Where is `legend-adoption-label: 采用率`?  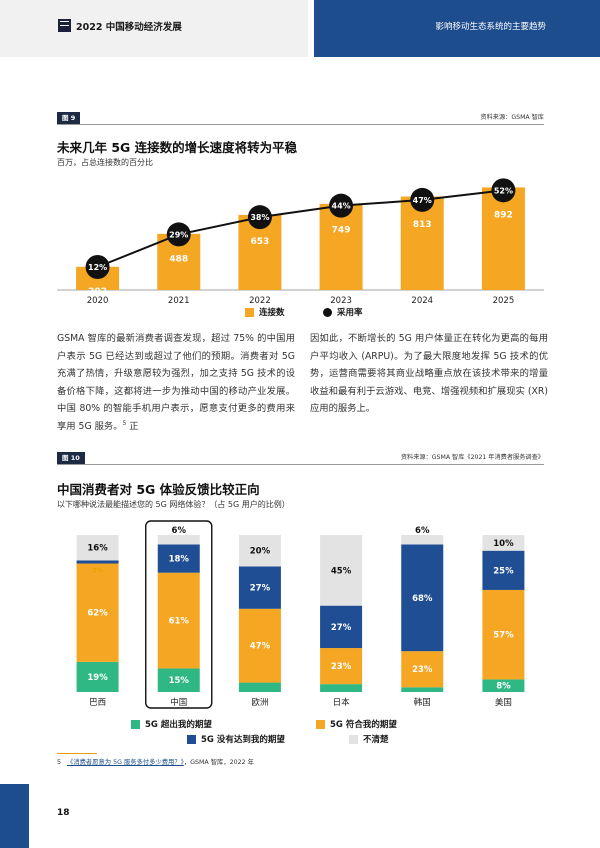 legend-adoption-label: 采用率 is located at coordinates (350, 313).